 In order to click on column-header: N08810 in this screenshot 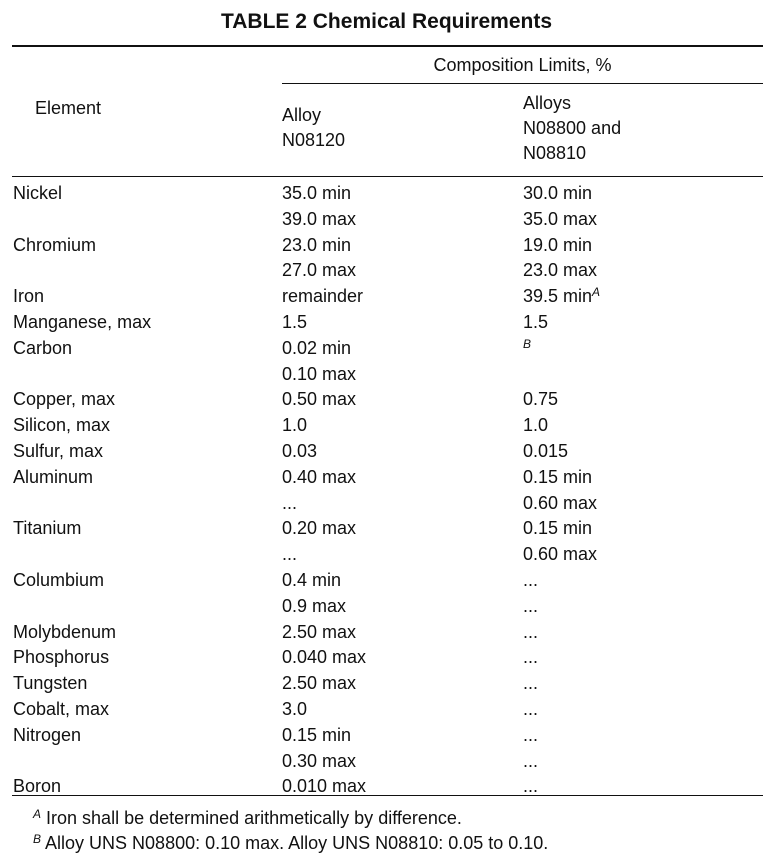, I will do `click(555, 153)`.